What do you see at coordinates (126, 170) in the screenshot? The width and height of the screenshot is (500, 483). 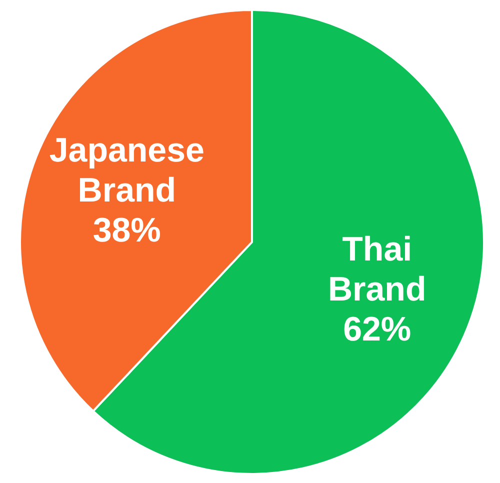 I see `slice-label: Japanese Brand` at bounding box center [126, 170].